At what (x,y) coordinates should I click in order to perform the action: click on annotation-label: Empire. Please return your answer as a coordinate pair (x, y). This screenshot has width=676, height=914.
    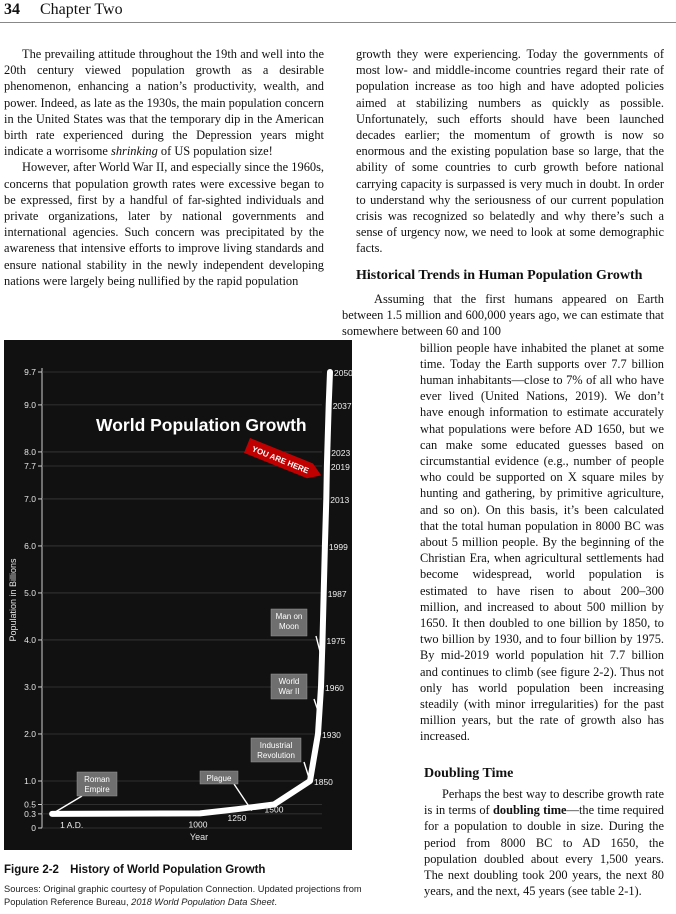
    Looking at the image, I should click on (97, 789).